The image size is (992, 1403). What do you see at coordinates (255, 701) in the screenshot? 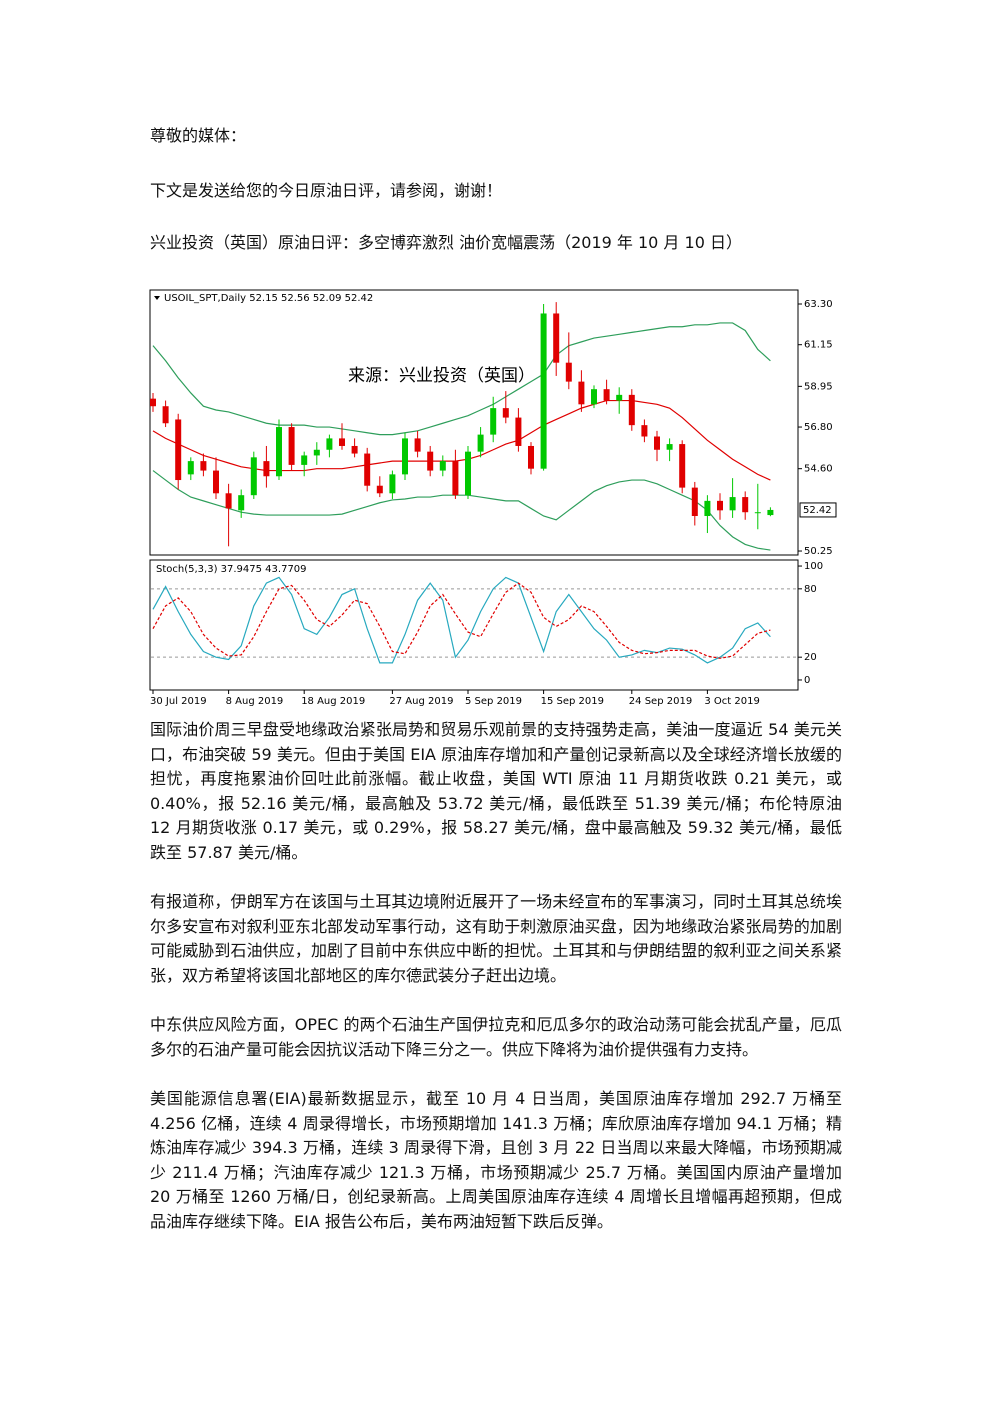
I see `x-tick-label: 8 Aug 2019` at bounding box center [255, 701].